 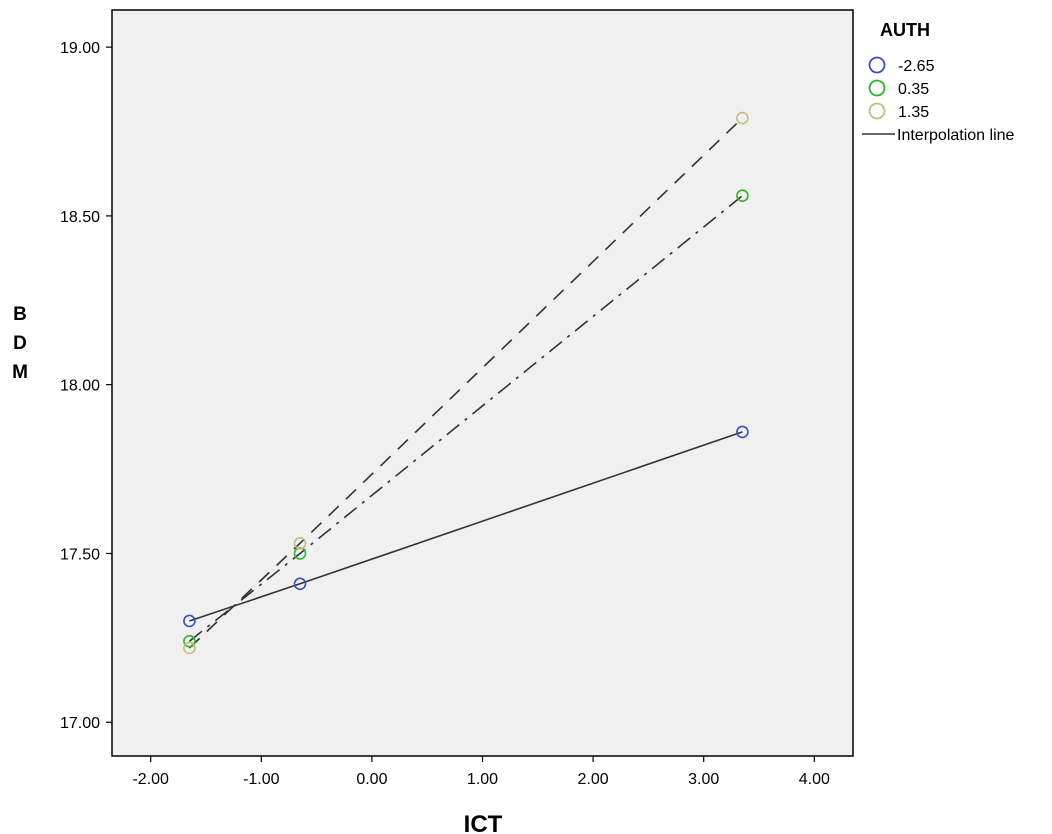 What do you see at coordinates (261, 779) in the screenshot?
I see `x-tick-label: -1.00` at bounding box center [261, 779].